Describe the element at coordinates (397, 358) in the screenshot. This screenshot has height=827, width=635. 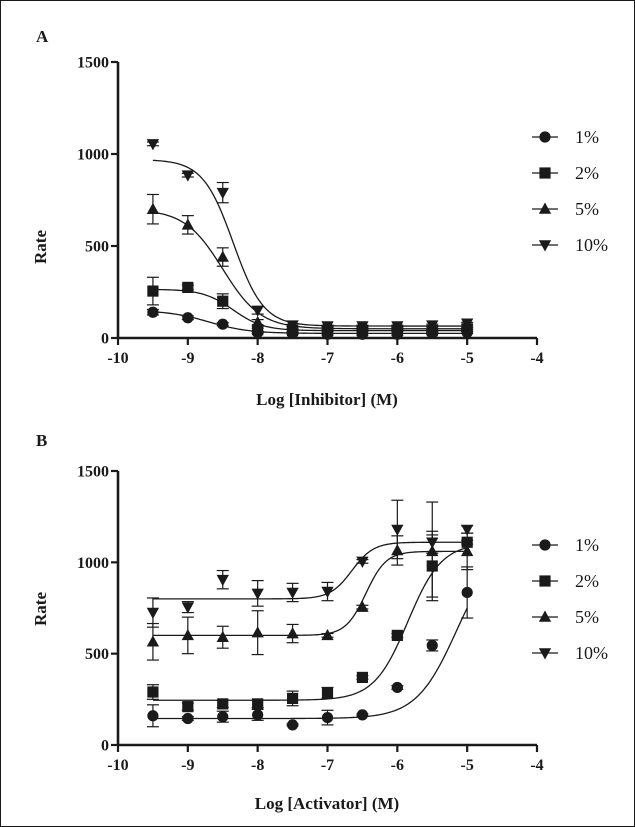
I see `panel-a-x-tick-label: -6` at that location.